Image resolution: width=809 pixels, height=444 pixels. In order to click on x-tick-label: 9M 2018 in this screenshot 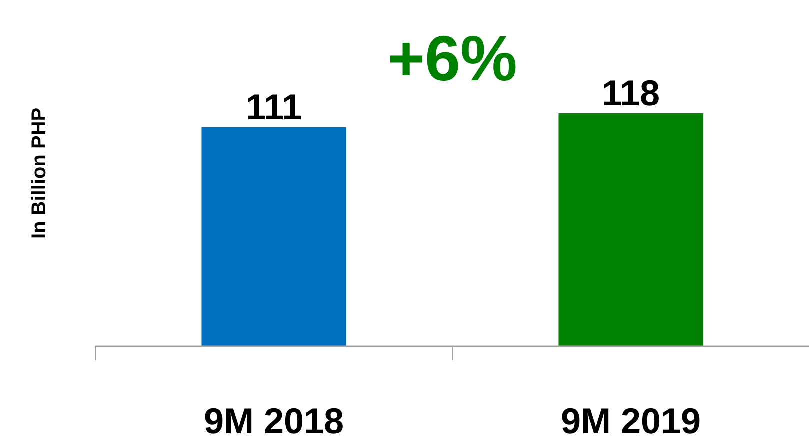, I will do `click(274, 421)`.